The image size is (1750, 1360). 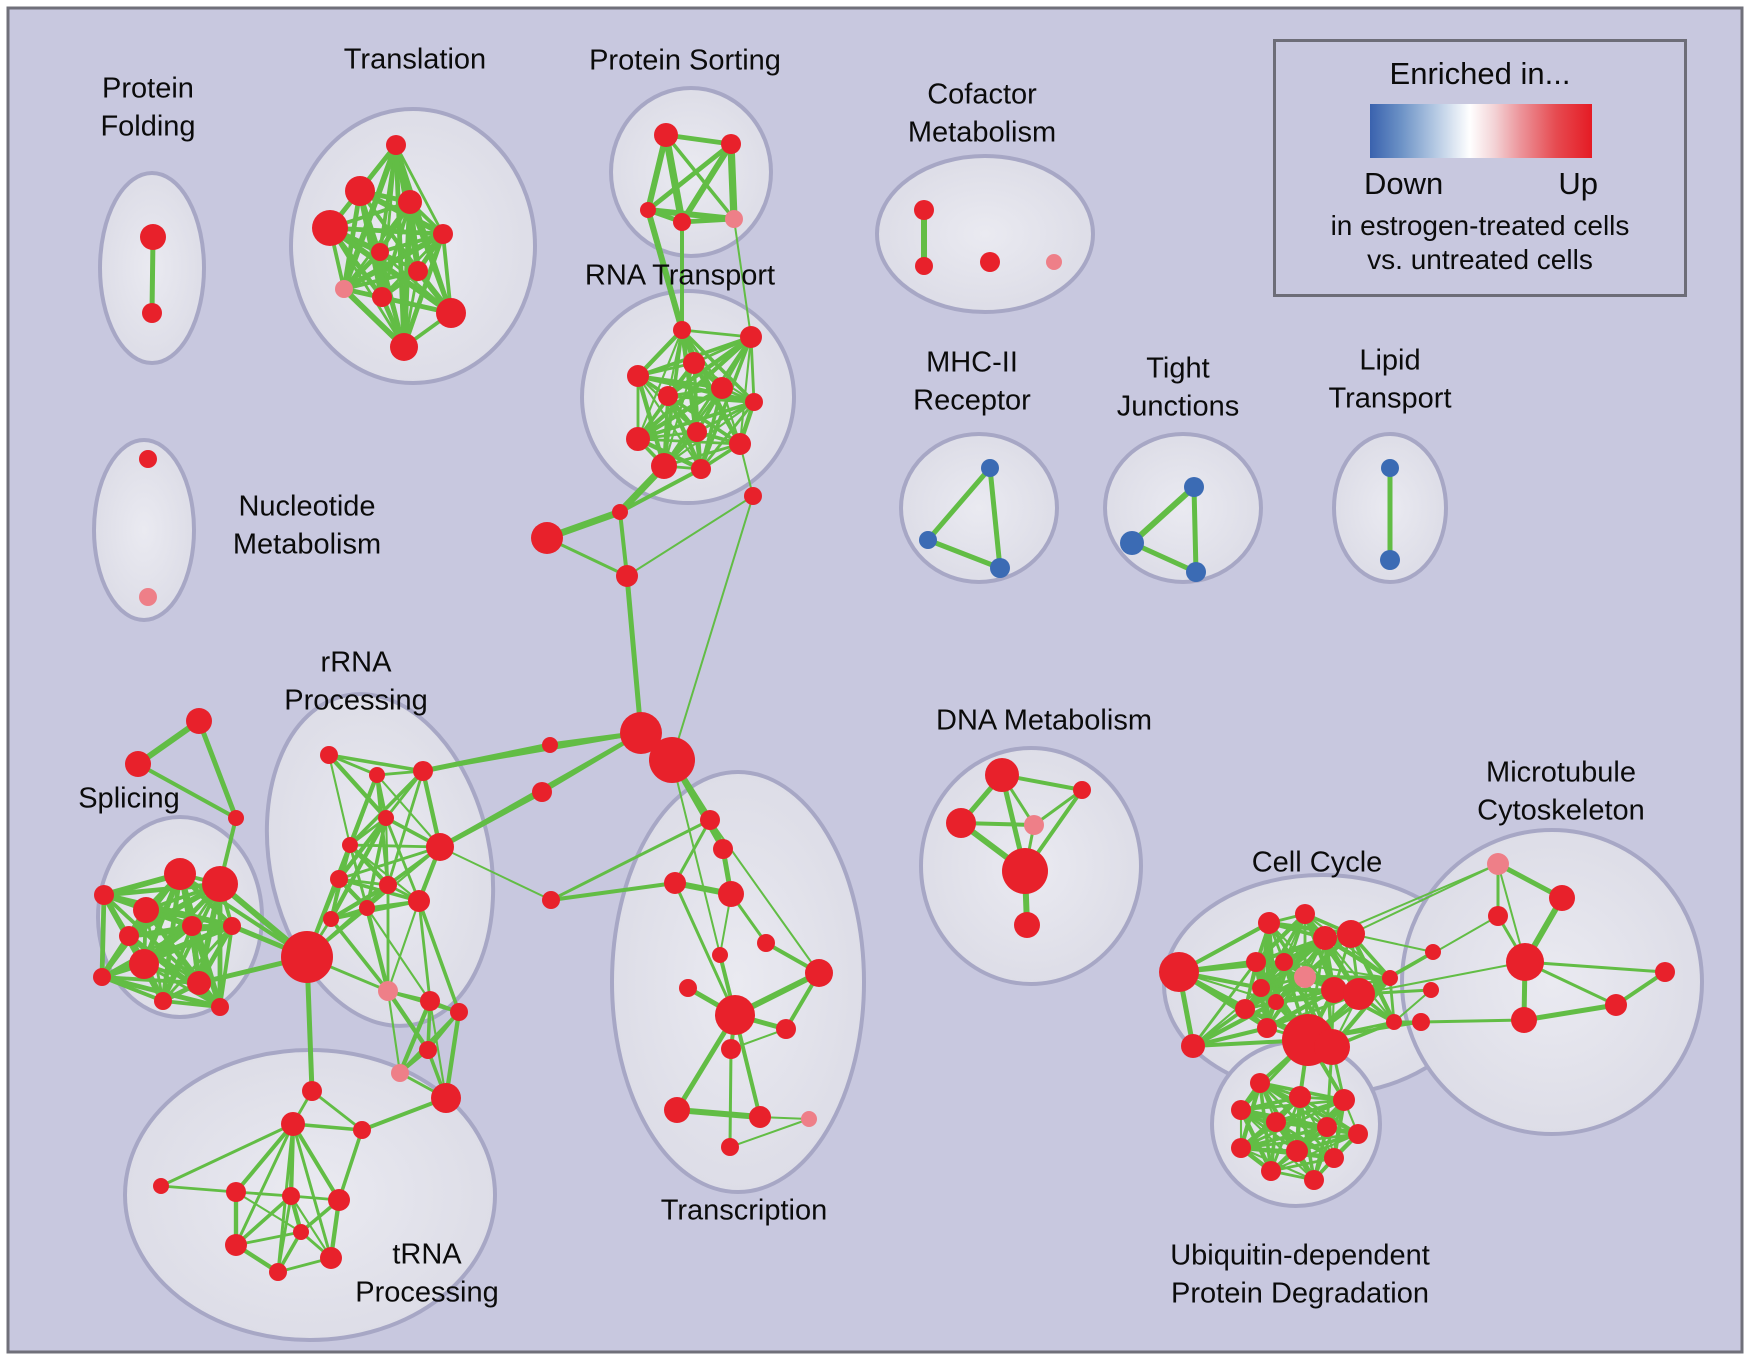 I want to click on cluster-ellipse-tight, so click(x=1183, y=508).